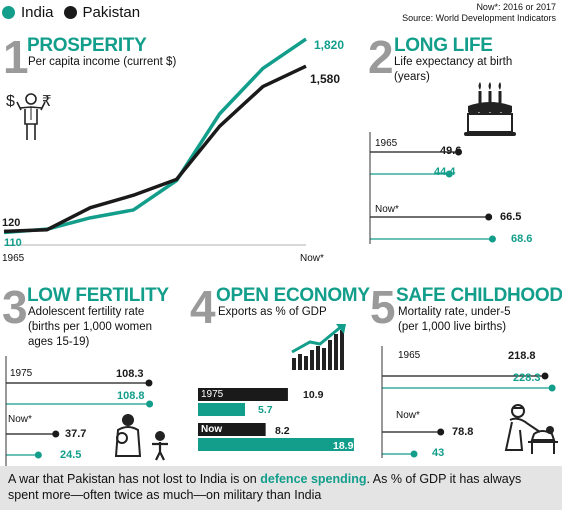 This screenshot has height=510, width=562. I want to click on section-title-childhood: SAFE CHILDHOOD, so click(479, 295).